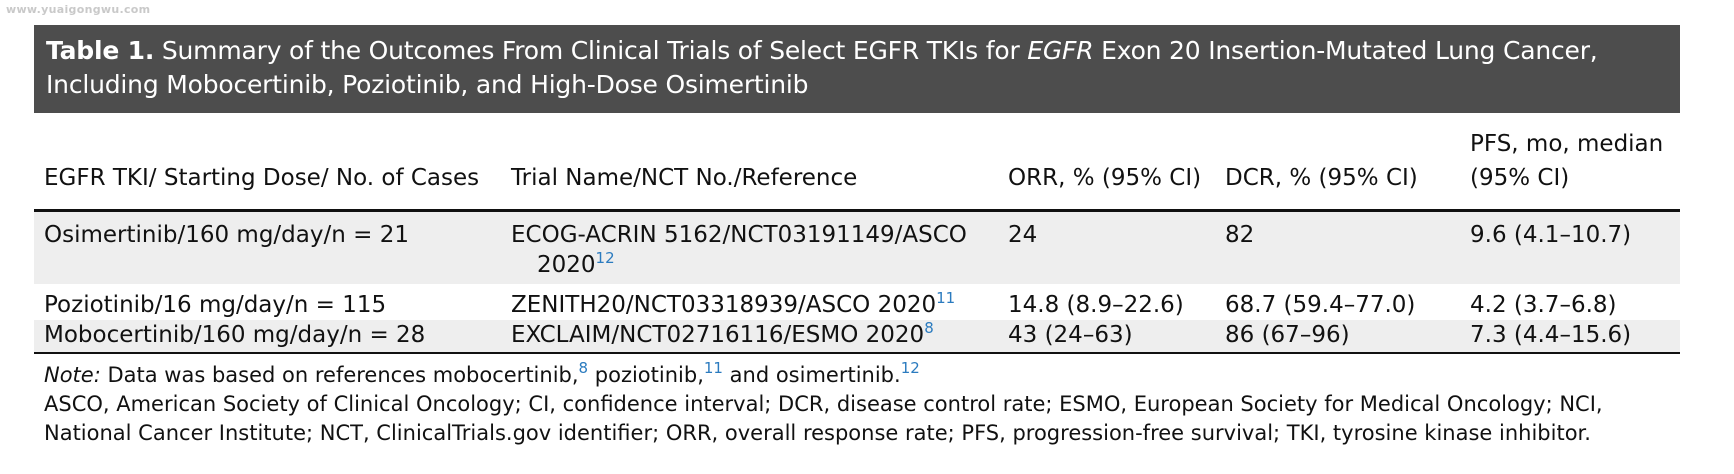 The height and width of the screenshot is (474, 1734). I want to click on cell-dcr: 82, so click(1337, 247).